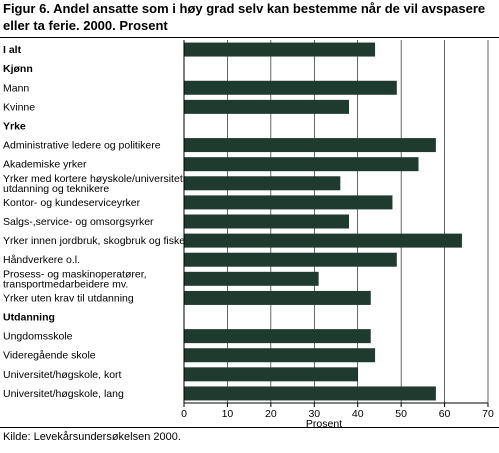 This screenshot has width=499, height=453. What do you see at coordinates (78, 222) in the screenshot?
I see `row-label: Salgs-,service- og omsorgsyrker` at bounding box center [78, 222].